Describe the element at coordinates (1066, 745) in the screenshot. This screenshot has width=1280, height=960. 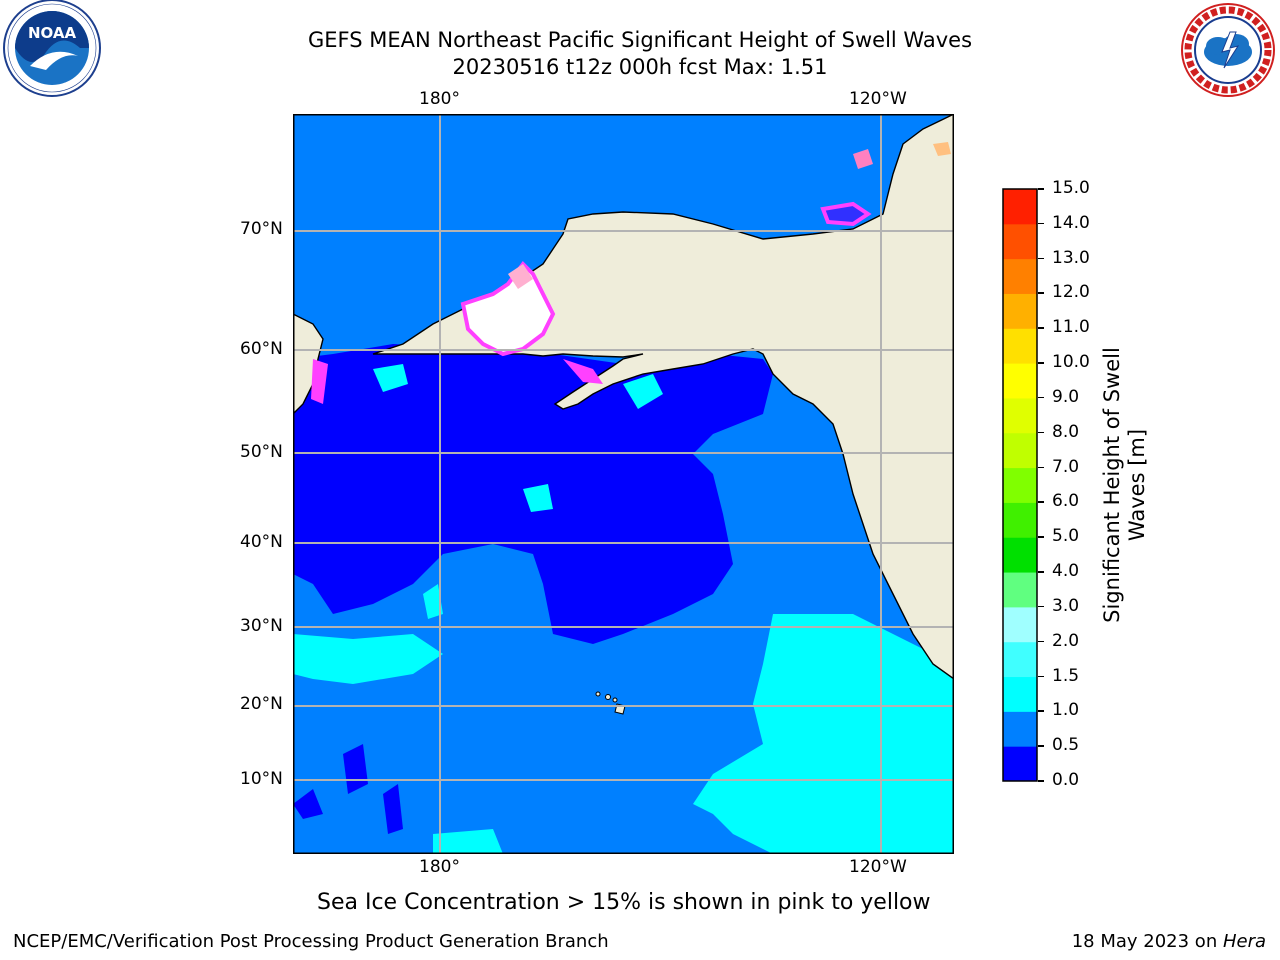
I see `colorbar-tick-label: 0.5` at that location.